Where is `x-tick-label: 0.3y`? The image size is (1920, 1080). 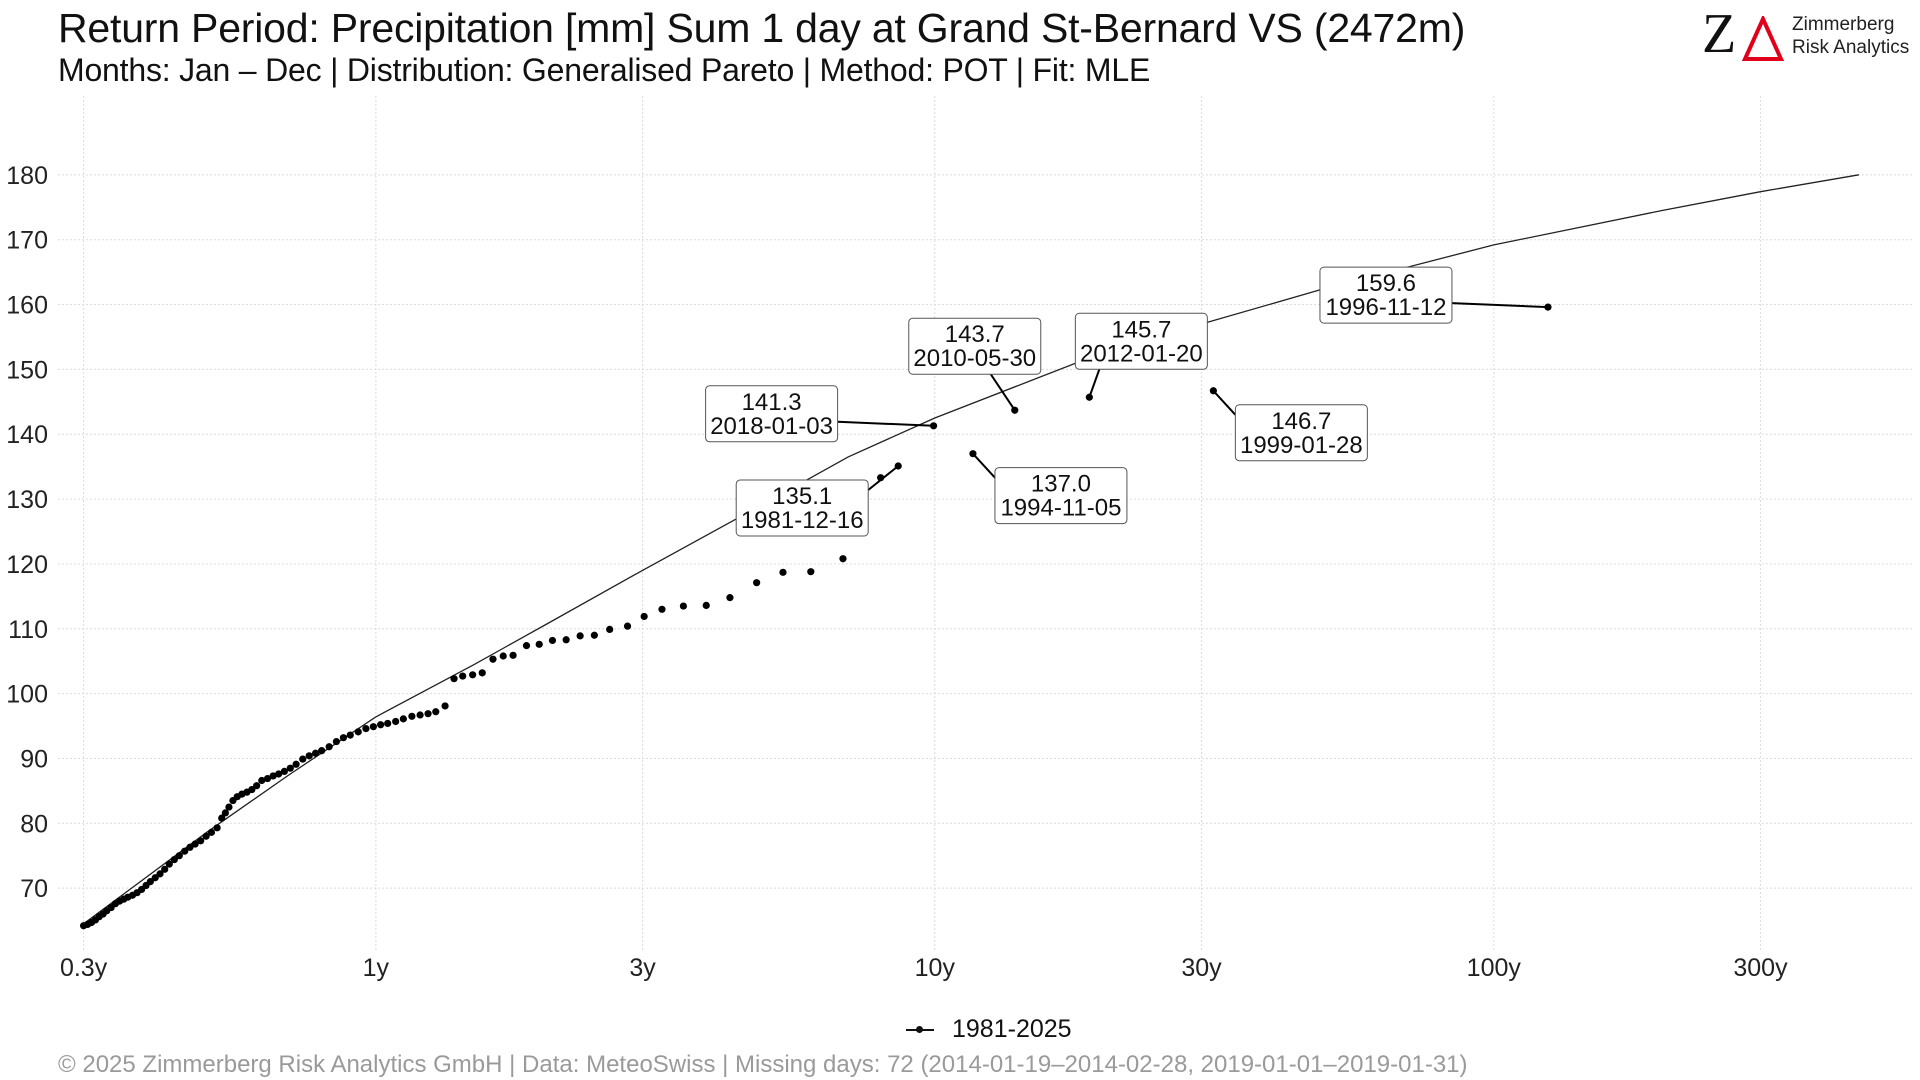 x-tick-label: 0.3y is located at coordinates (84, 968).